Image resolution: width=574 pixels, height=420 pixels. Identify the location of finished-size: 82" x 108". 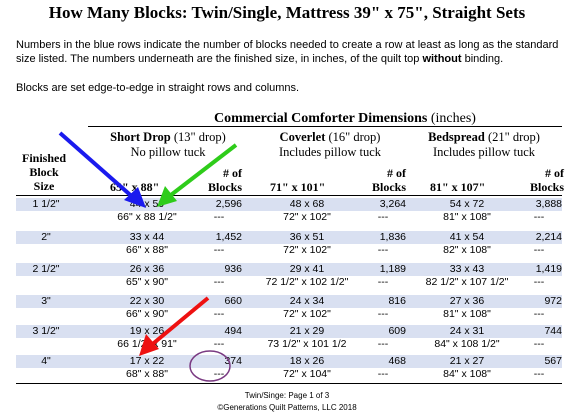
(467, 250).